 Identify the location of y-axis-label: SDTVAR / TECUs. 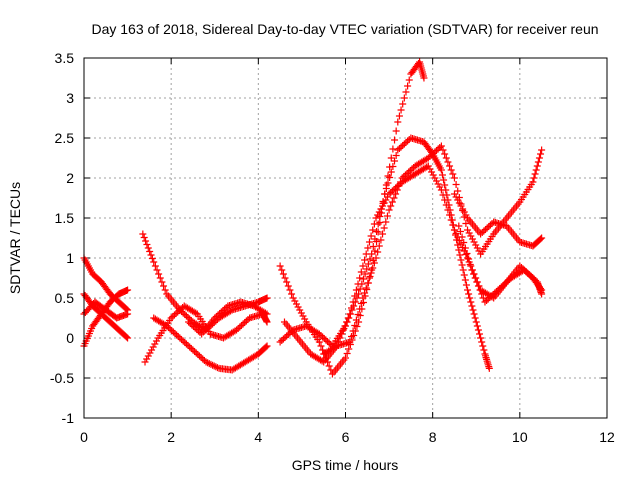
(15, 238).